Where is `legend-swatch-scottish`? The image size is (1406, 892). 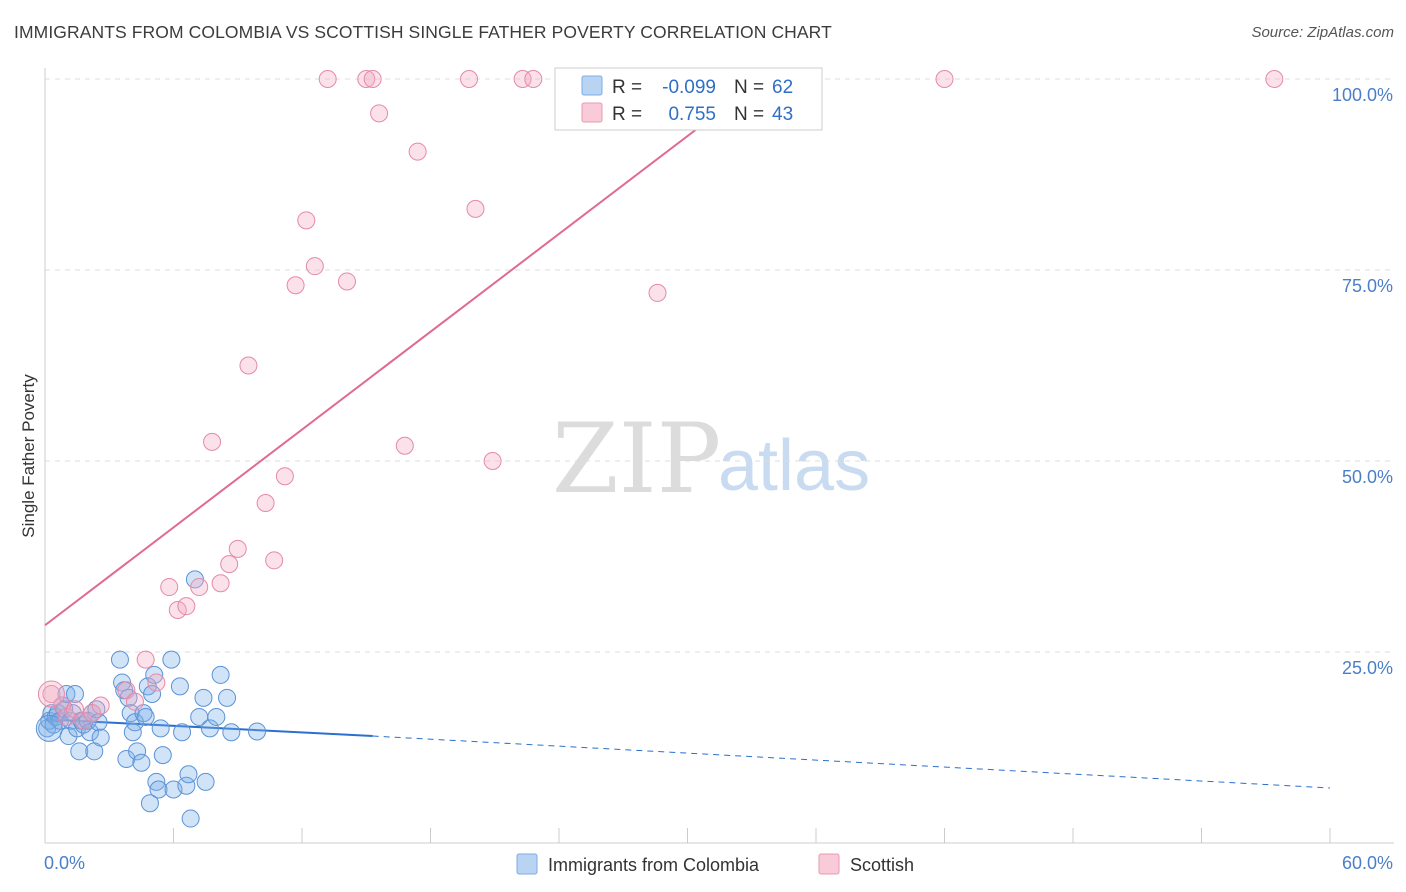
legend-swatch-scottish is located at coordinates (592, 112).